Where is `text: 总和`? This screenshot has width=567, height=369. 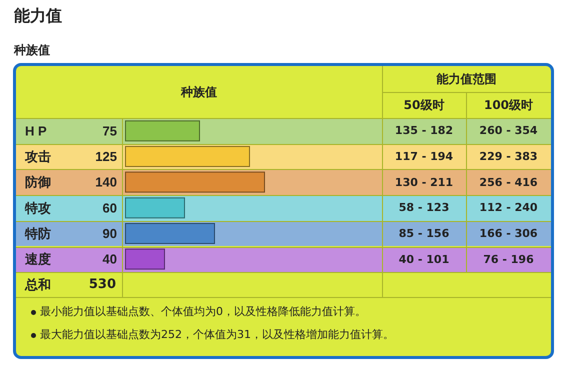
text: 总和 is located at coordinates (38, 285).